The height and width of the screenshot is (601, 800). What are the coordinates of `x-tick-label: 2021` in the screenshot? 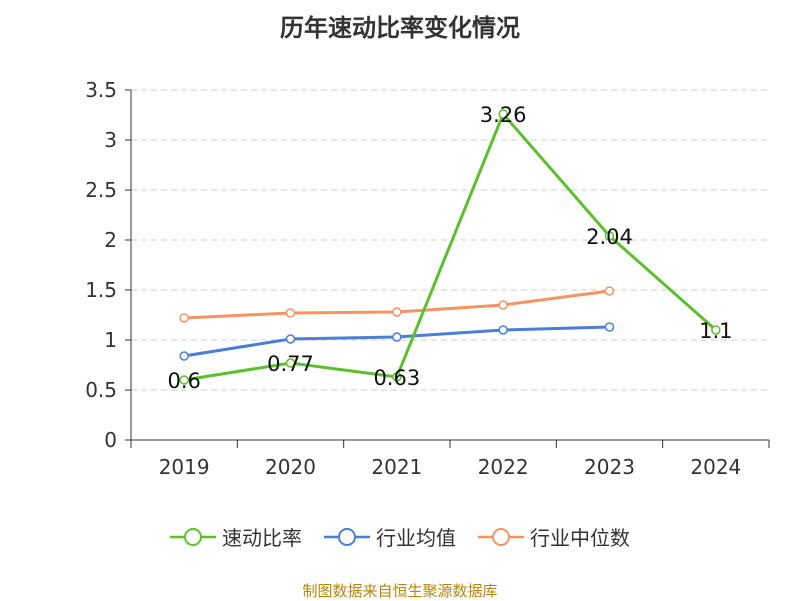 It's located at (396, 467).